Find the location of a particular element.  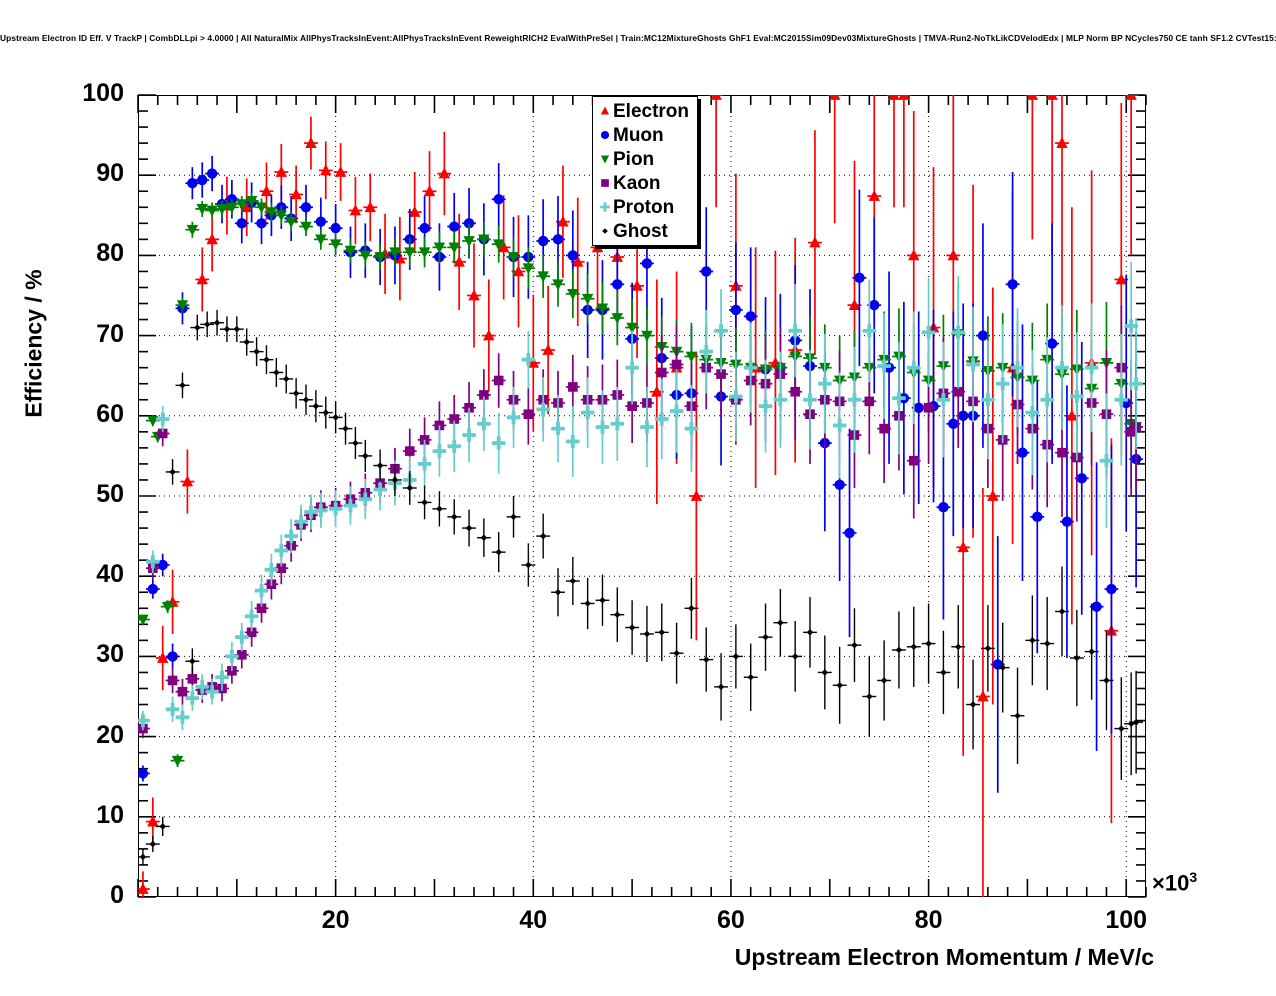

legend-entry-kaon: Kaon is located at coordinates (645, 183).